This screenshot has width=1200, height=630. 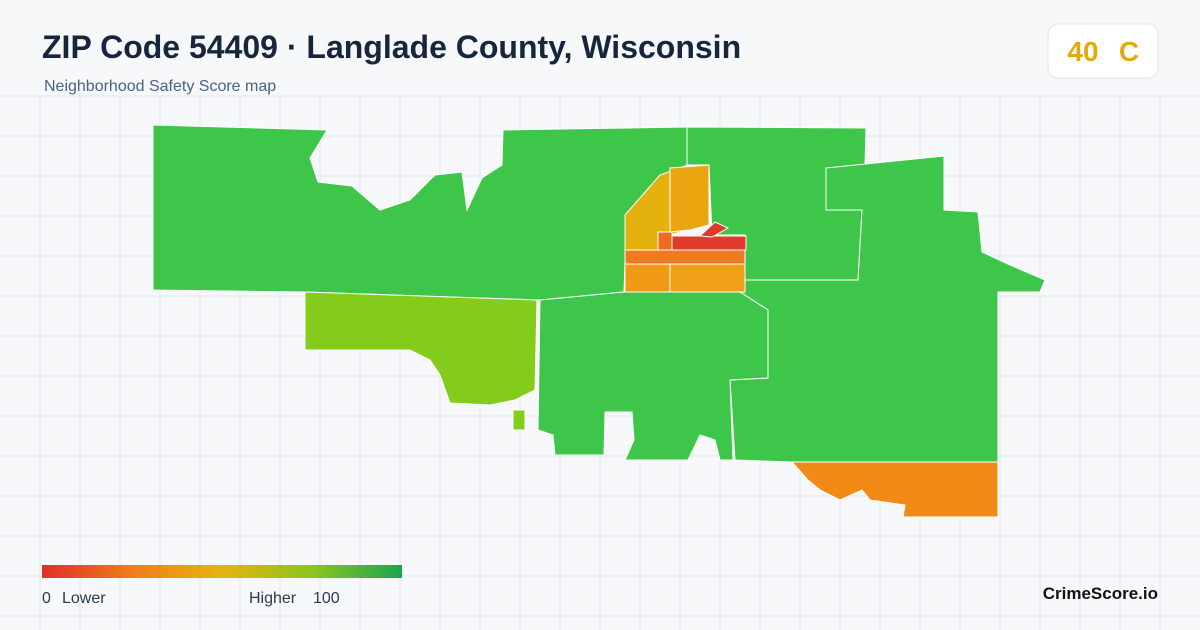 I want to click on score-grade: C, so click(x=1129, y=51).